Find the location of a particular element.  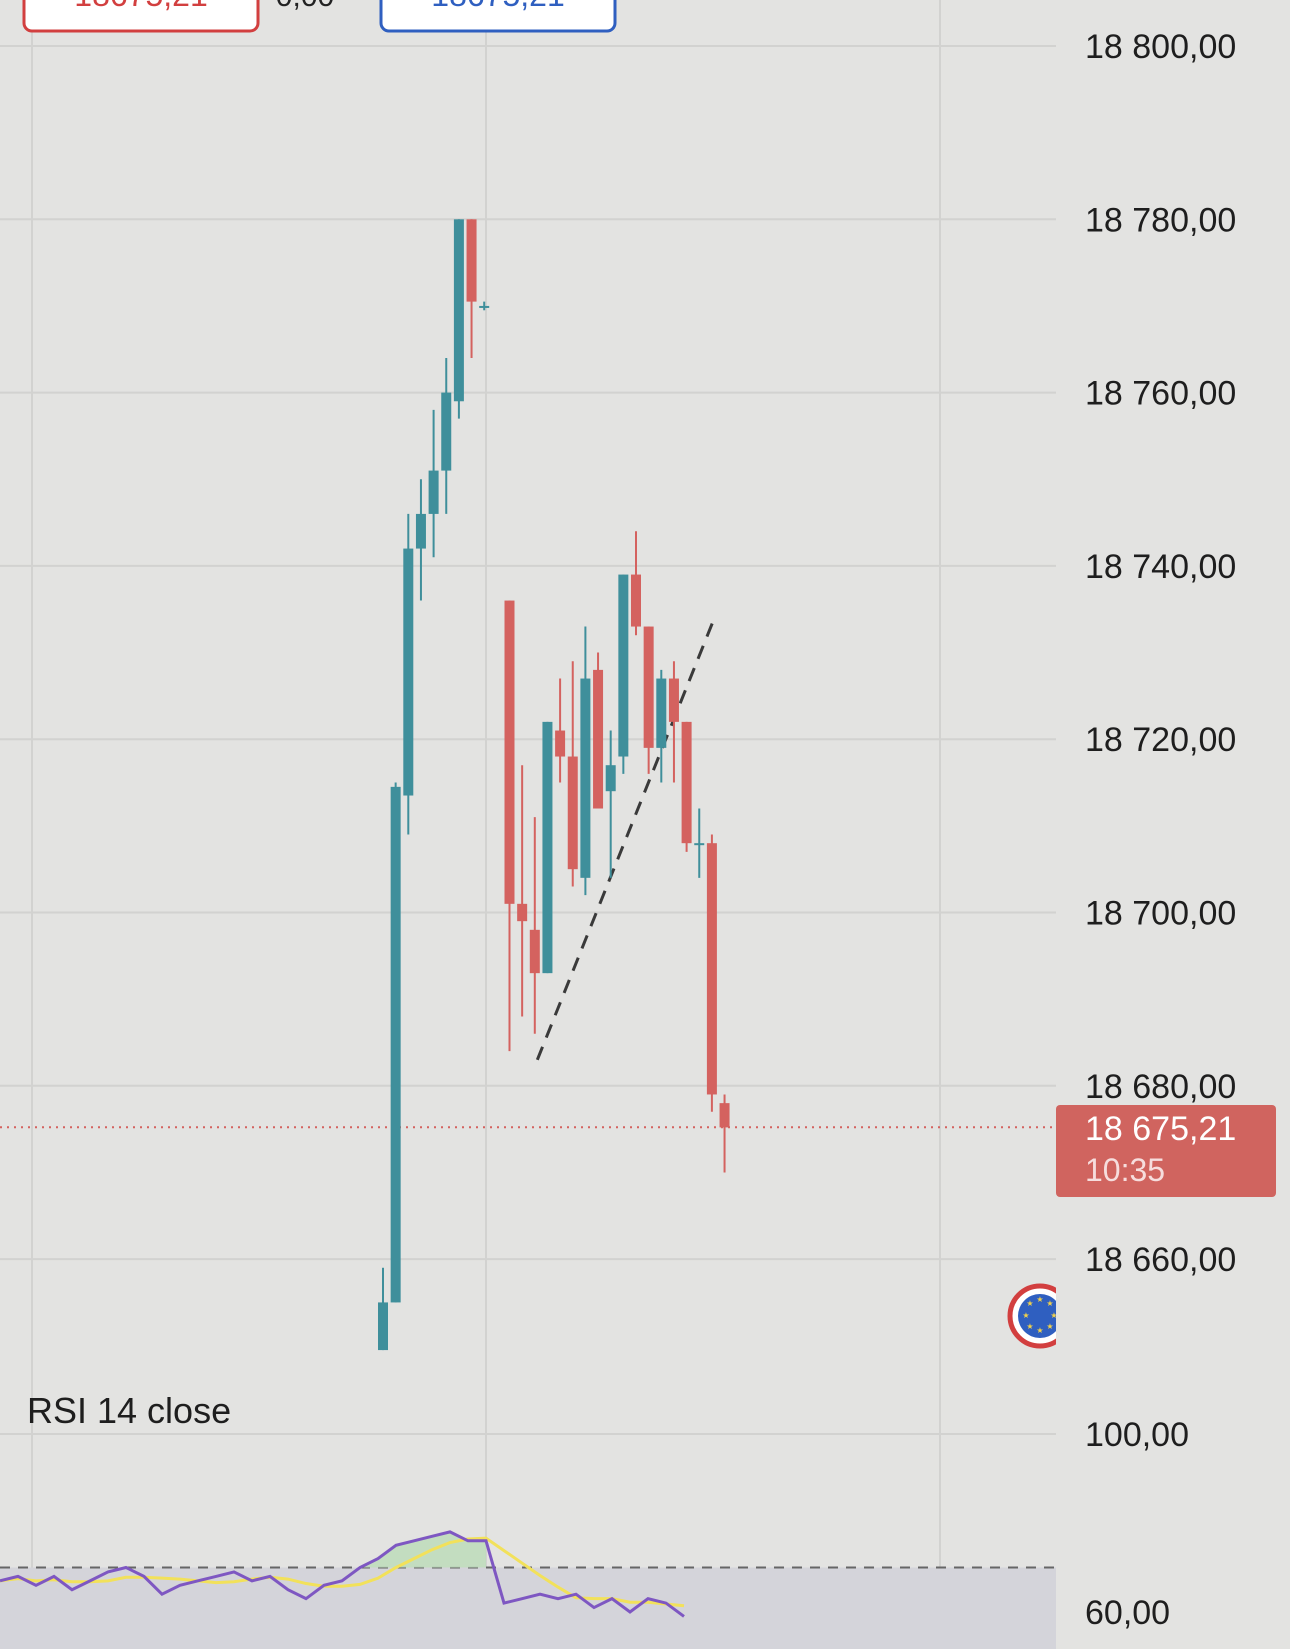

trendline is located at coordinates (625, 839).